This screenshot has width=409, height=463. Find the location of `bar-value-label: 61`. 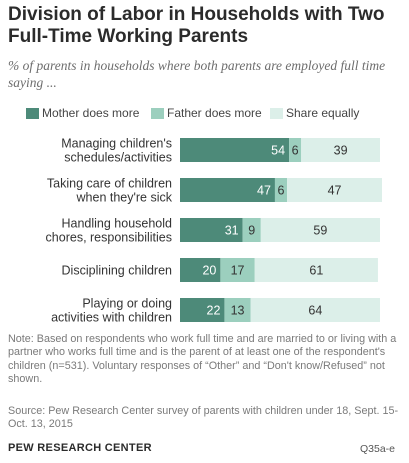

bar-value-label: 61 is located at coordinates (316, 271).